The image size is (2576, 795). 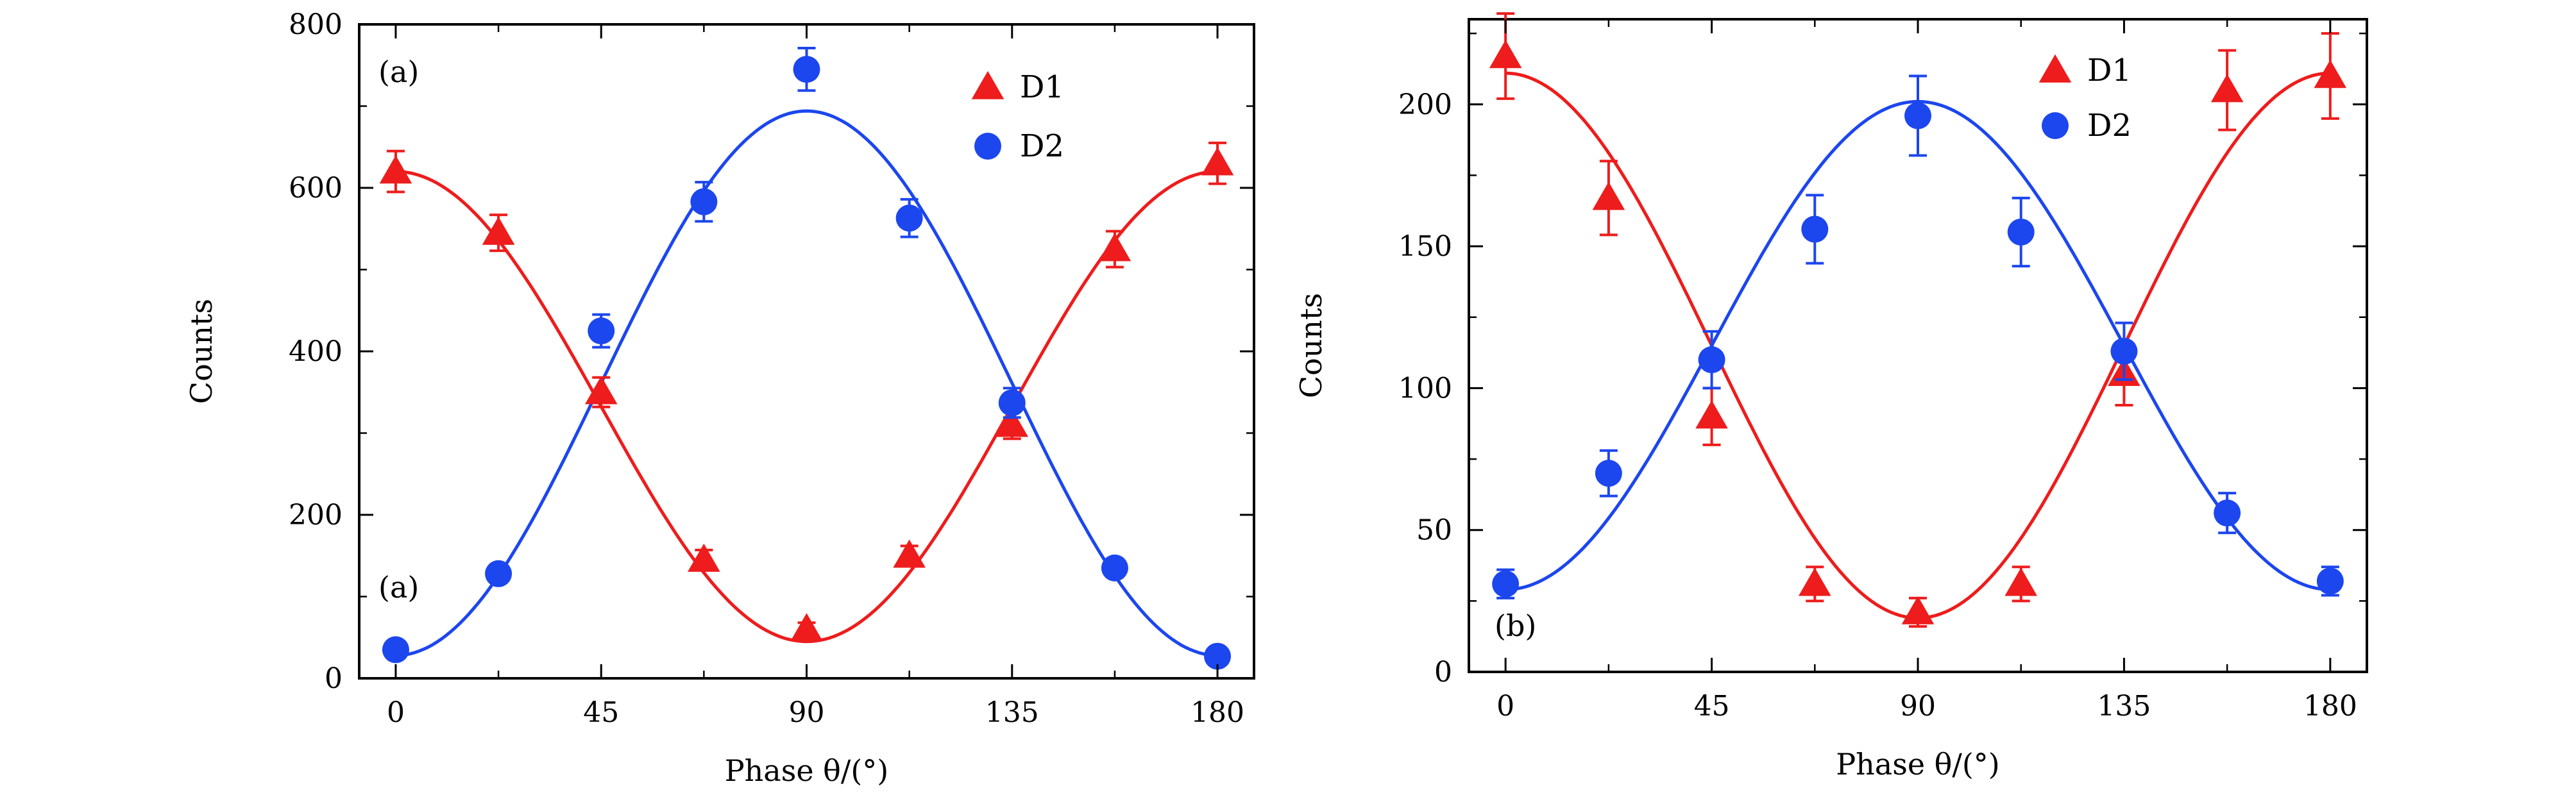 I want to click on y-tick-label: 100, so click(x=1425, y=388).